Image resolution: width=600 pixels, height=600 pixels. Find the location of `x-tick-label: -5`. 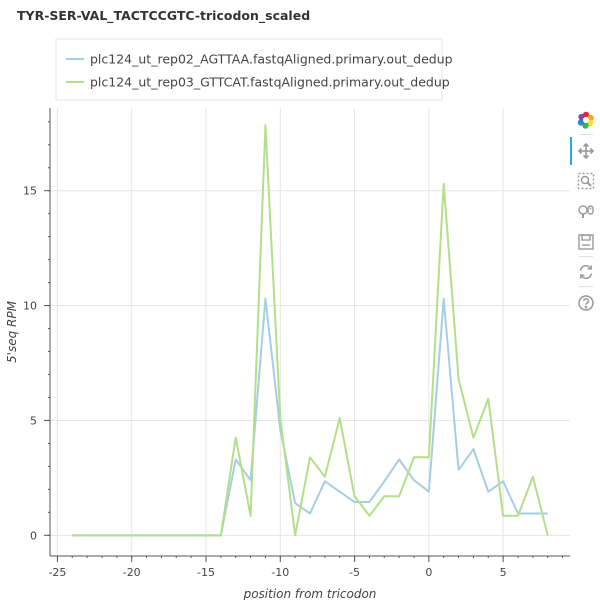

x-tick-label: -5 is located at coordinates (354, 572).